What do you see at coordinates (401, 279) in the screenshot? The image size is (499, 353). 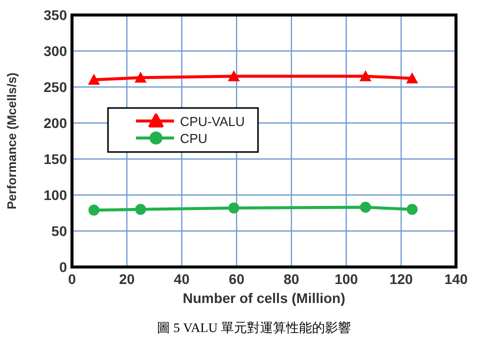 I see `x-tick-label: 120` at bounding box center [401, 279].